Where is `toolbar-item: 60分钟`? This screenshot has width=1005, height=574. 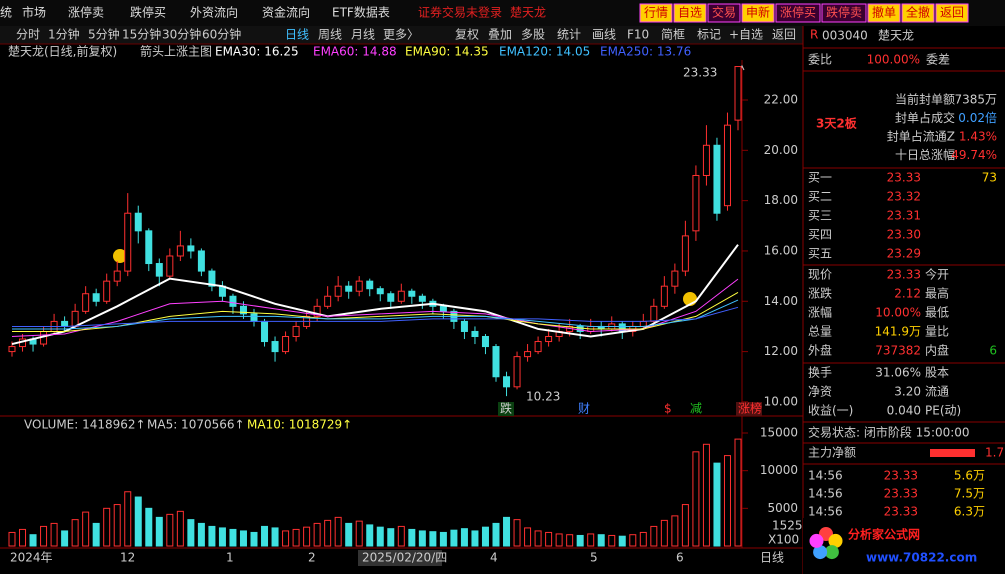
toolbar-item: 60分钟 is located at coordinates (221, 34).